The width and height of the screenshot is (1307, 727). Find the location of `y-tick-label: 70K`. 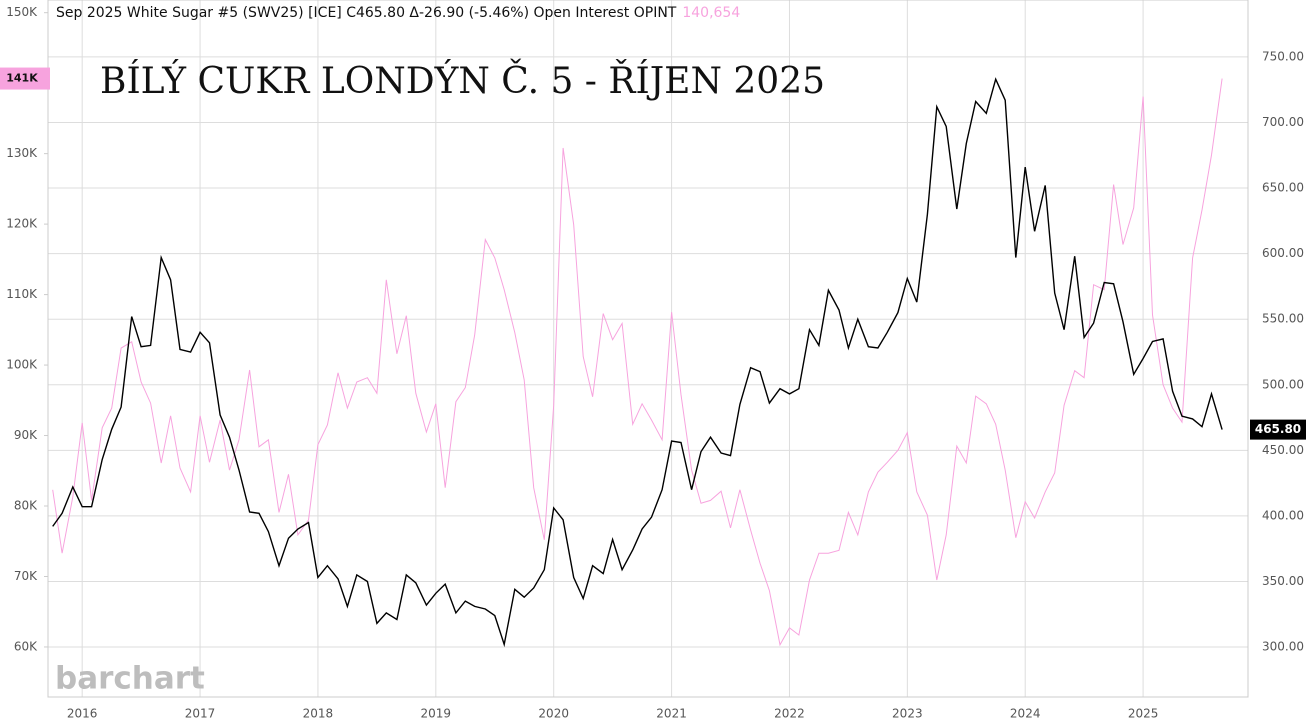

y-tick-label: 70K is located at coordinates (26, 576).